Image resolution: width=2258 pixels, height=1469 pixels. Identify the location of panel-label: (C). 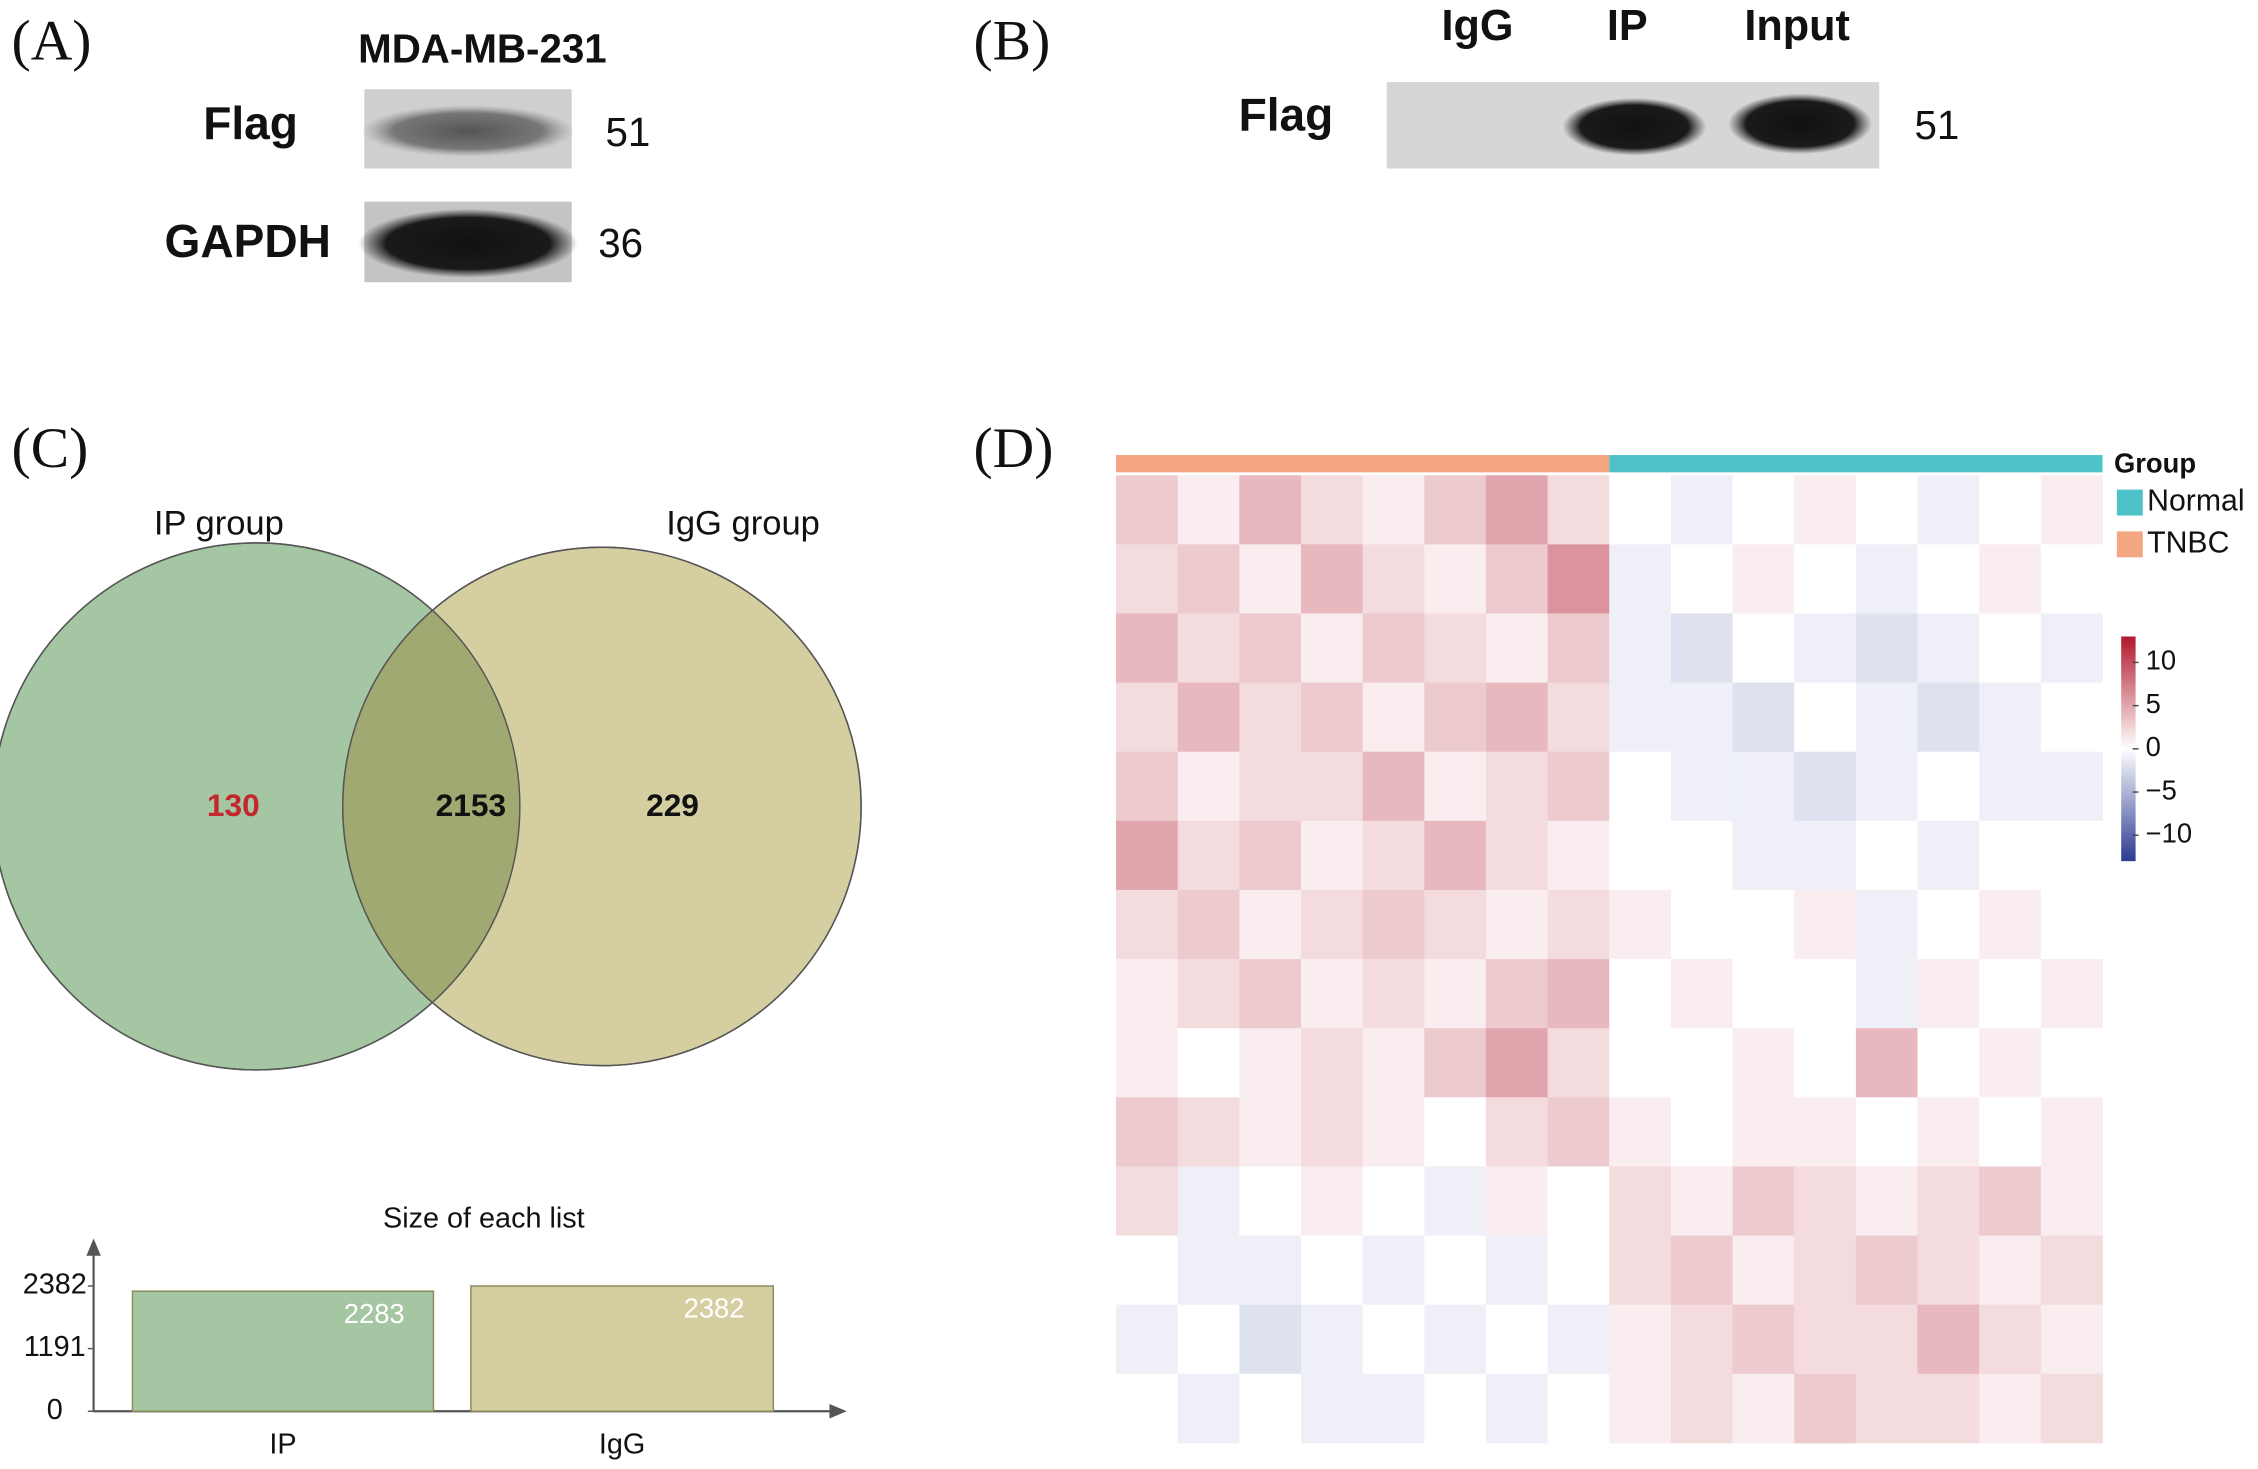
(50, 448).